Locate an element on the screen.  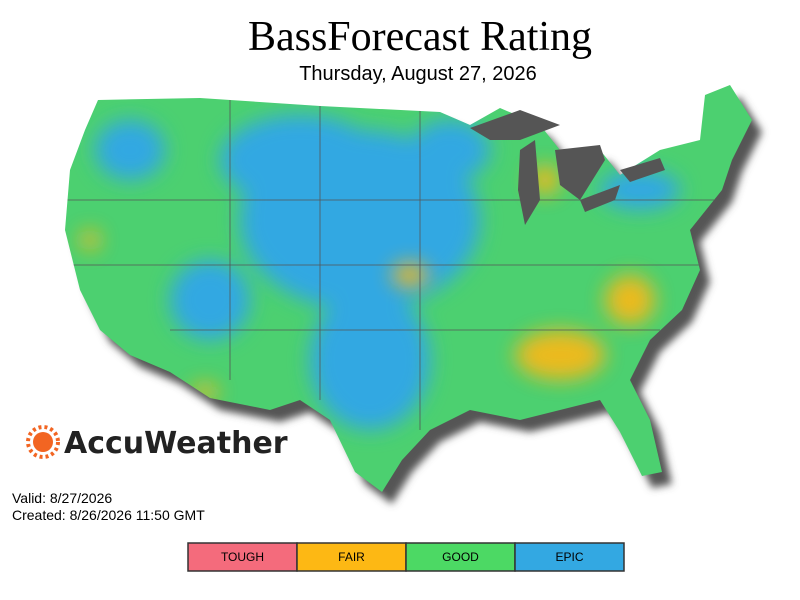
subtitle: Thursday, August 27, 2026 is located at coordinates (418, 74).